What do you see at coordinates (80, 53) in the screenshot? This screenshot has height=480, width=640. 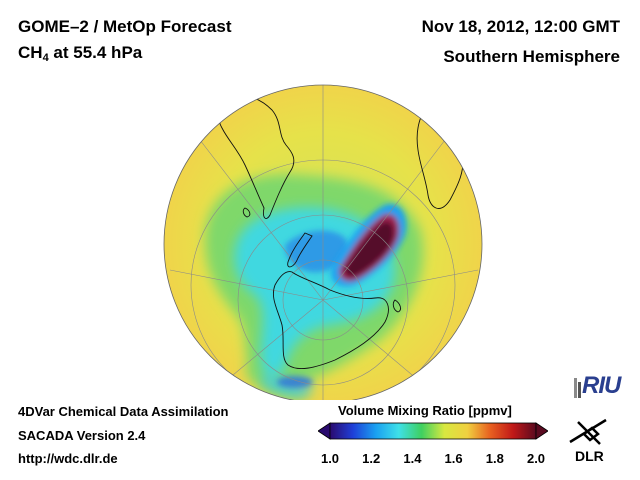 I see `species-label: CH4 at 55.4 hPa` at bounding box center [80, 53].